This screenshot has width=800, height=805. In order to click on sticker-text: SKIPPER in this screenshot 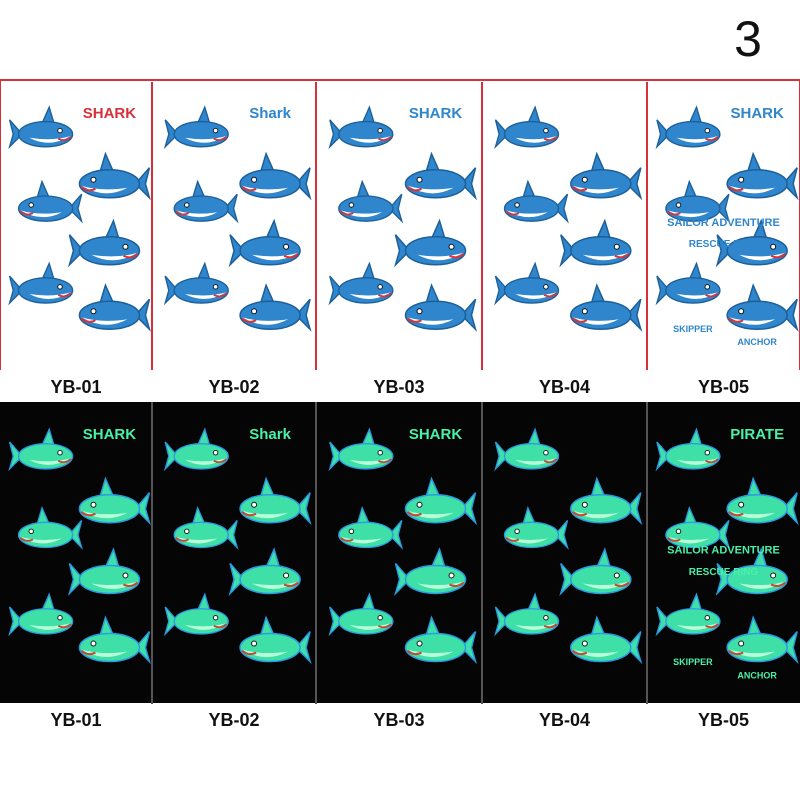, I will do `click(693, 662)`.